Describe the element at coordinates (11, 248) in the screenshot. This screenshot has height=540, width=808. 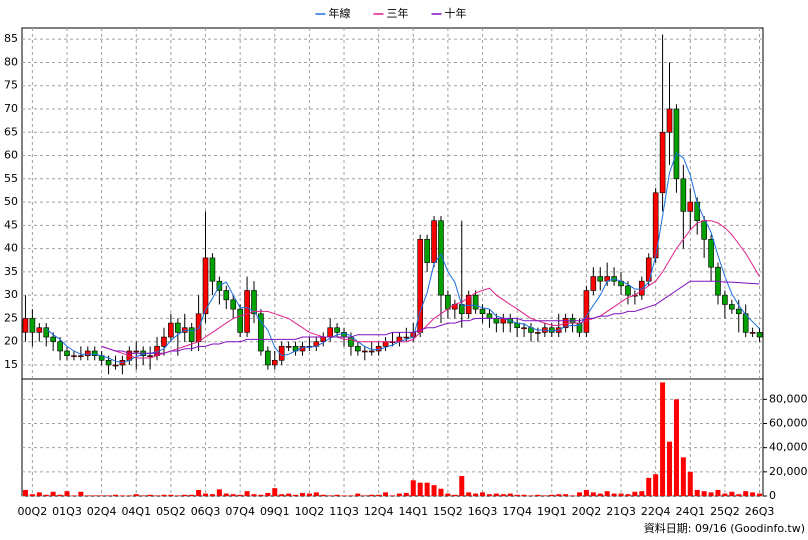
I see `y-tick-label: 40` at that location.